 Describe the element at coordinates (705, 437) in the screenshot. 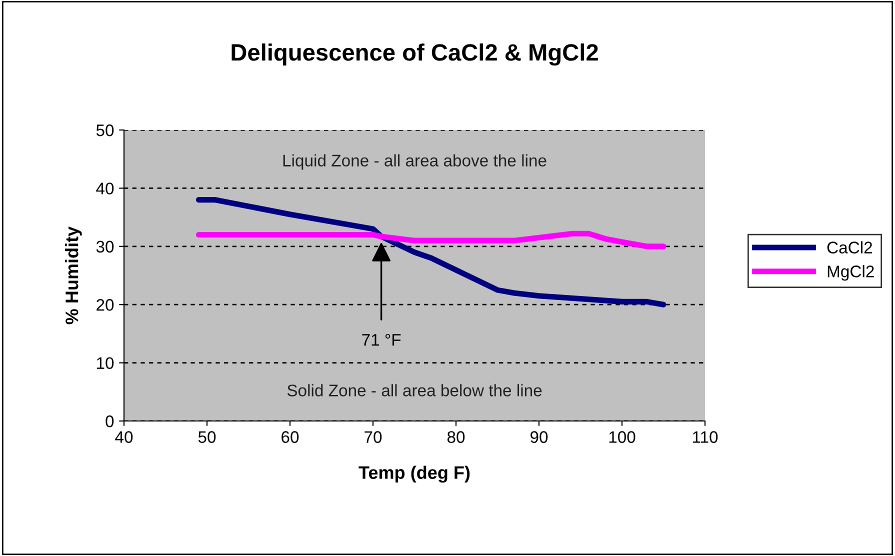

I see `x-tick-label: 110` at that location.